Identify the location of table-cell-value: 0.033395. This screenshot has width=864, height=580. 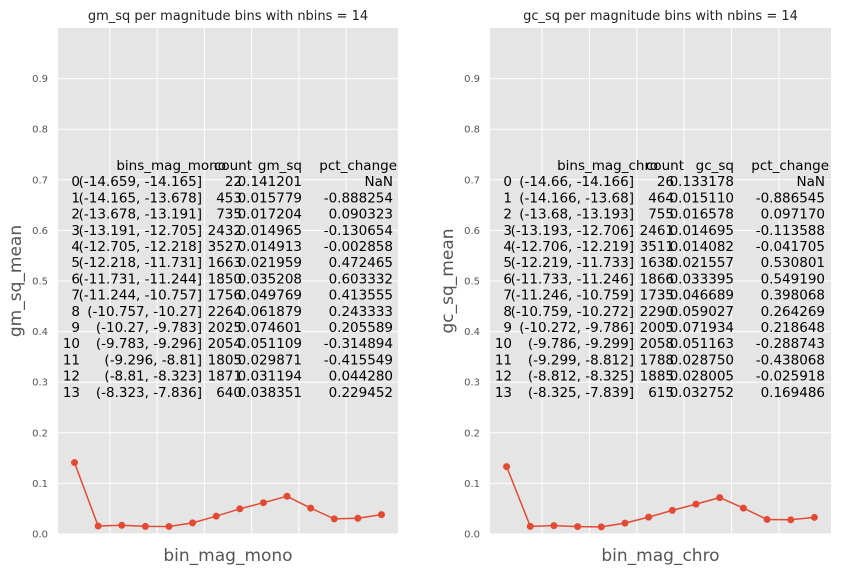
(702, 279).